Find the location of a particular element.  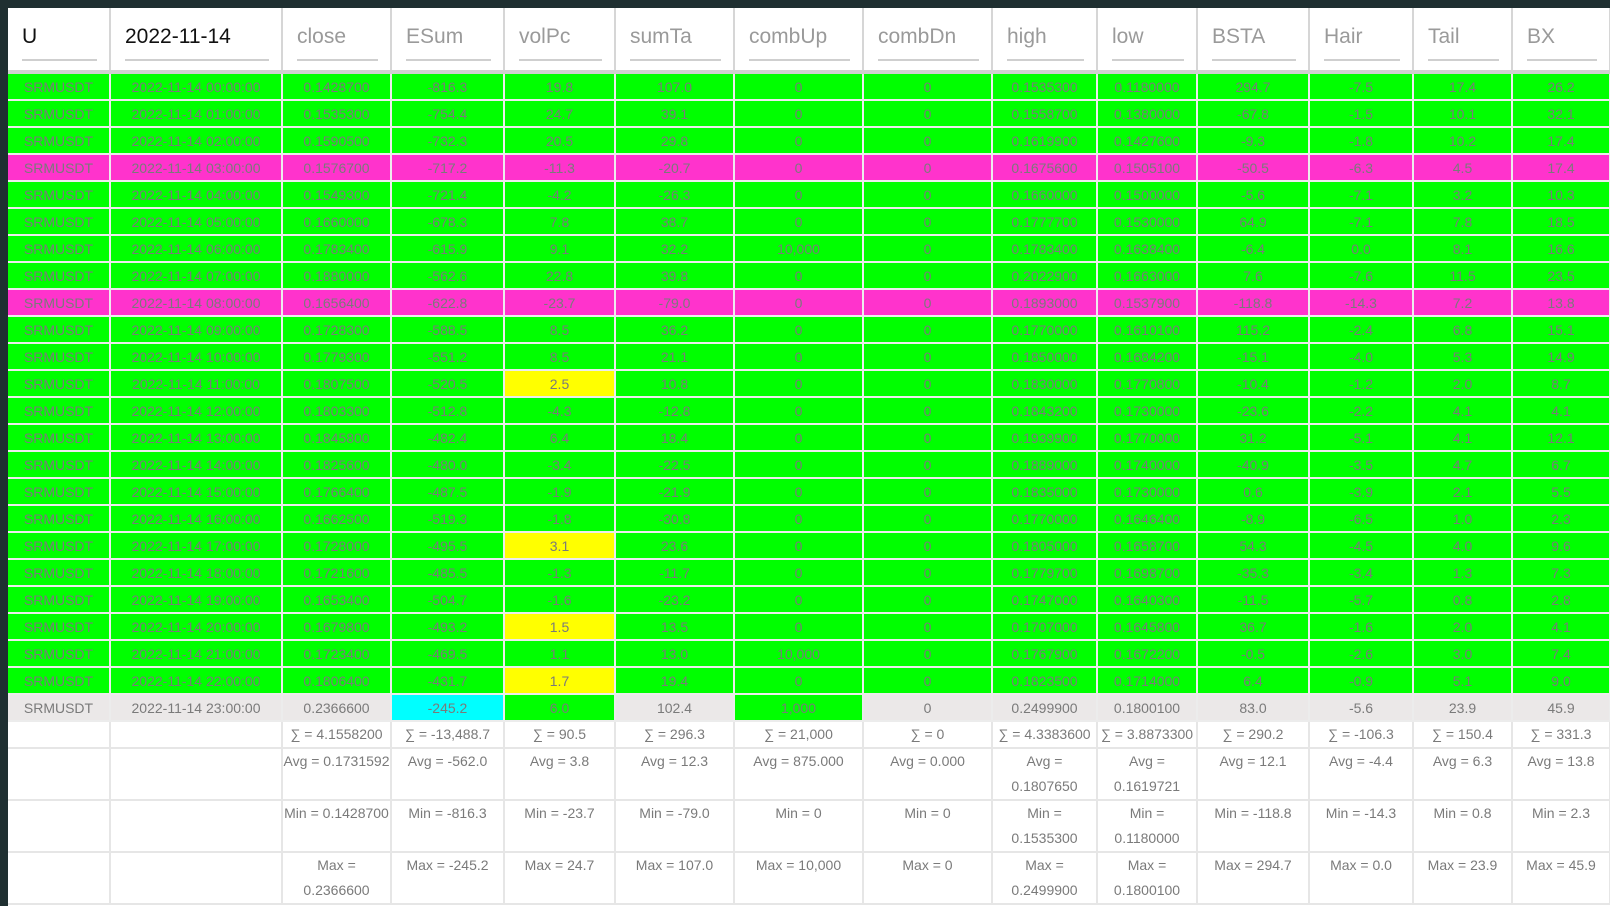

cell-bx: 2.8 is located at coordinates (1561, 600).